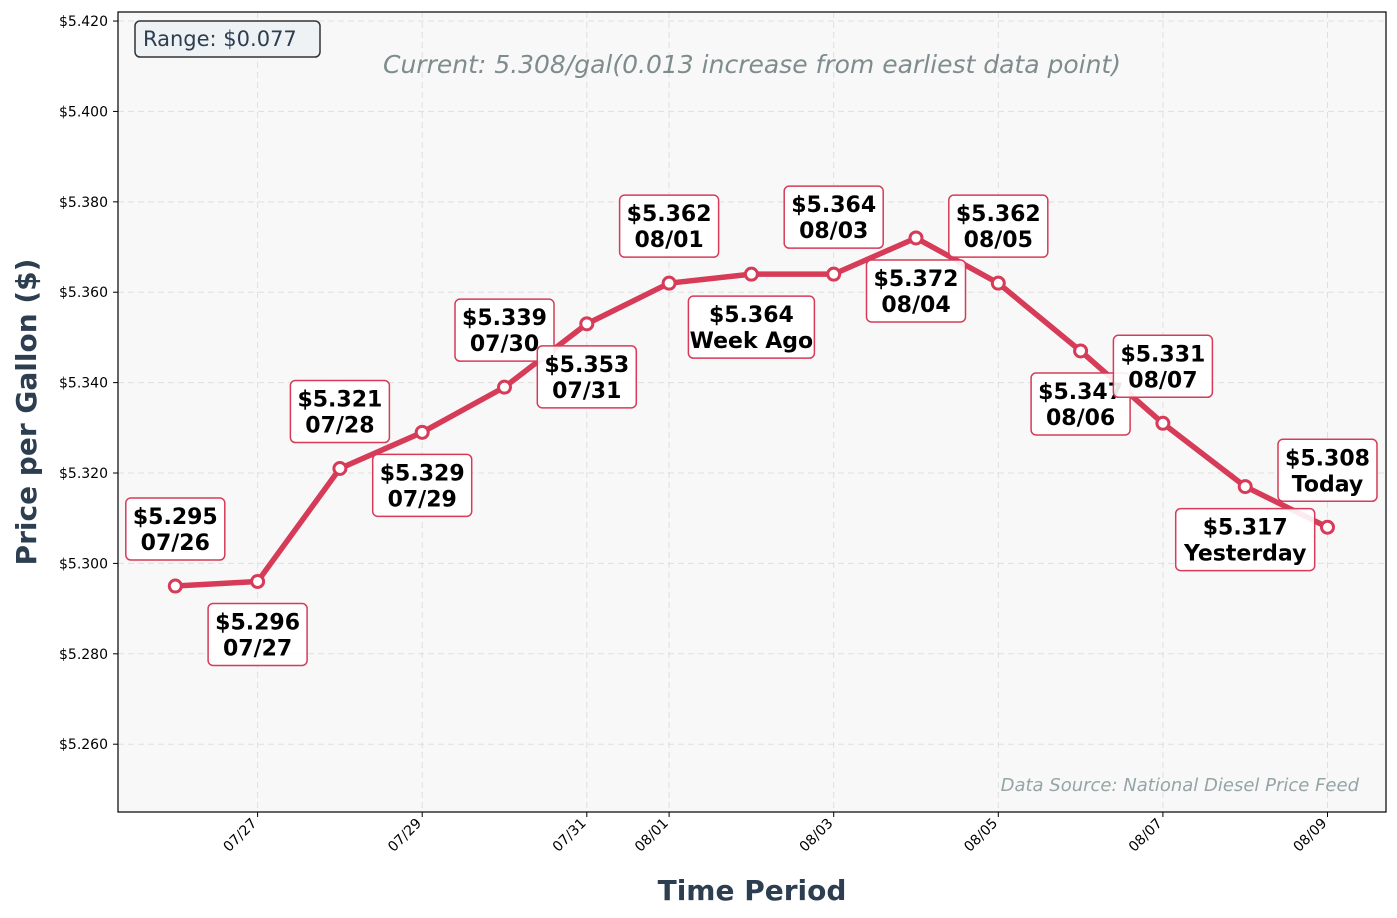 Image resolution: width=1397 pixels, height=918 pixels. Describe the element at coordinates (833, 231) in the screenshot. I see `data-label-date: 08/03` at that location.